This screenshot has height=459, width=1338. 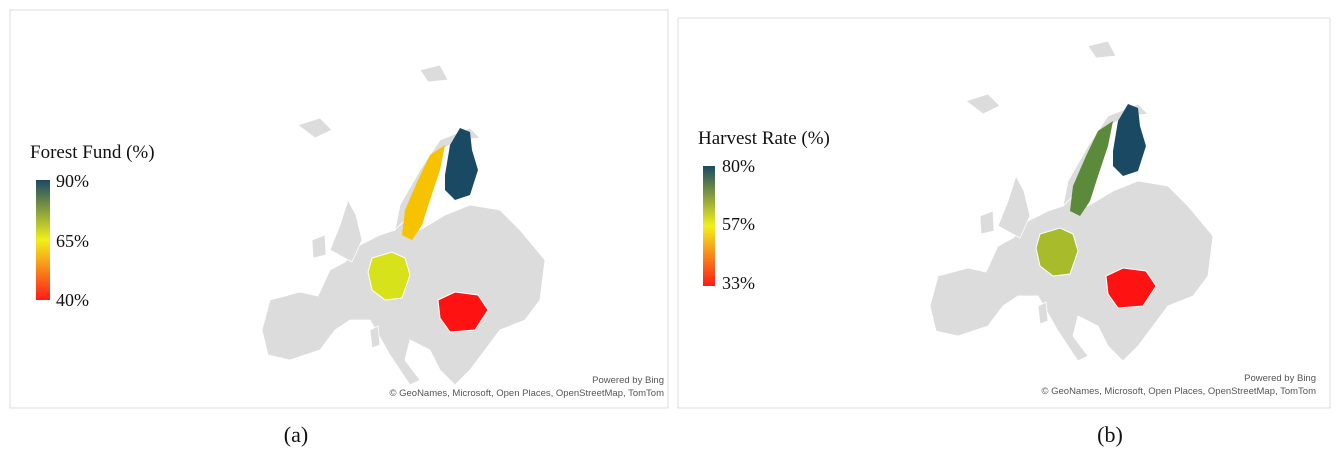 What do you see at coordinates (738, 283) in the screenshot?
I see `legend-tick: 33%` at bounding box center [738, 283].